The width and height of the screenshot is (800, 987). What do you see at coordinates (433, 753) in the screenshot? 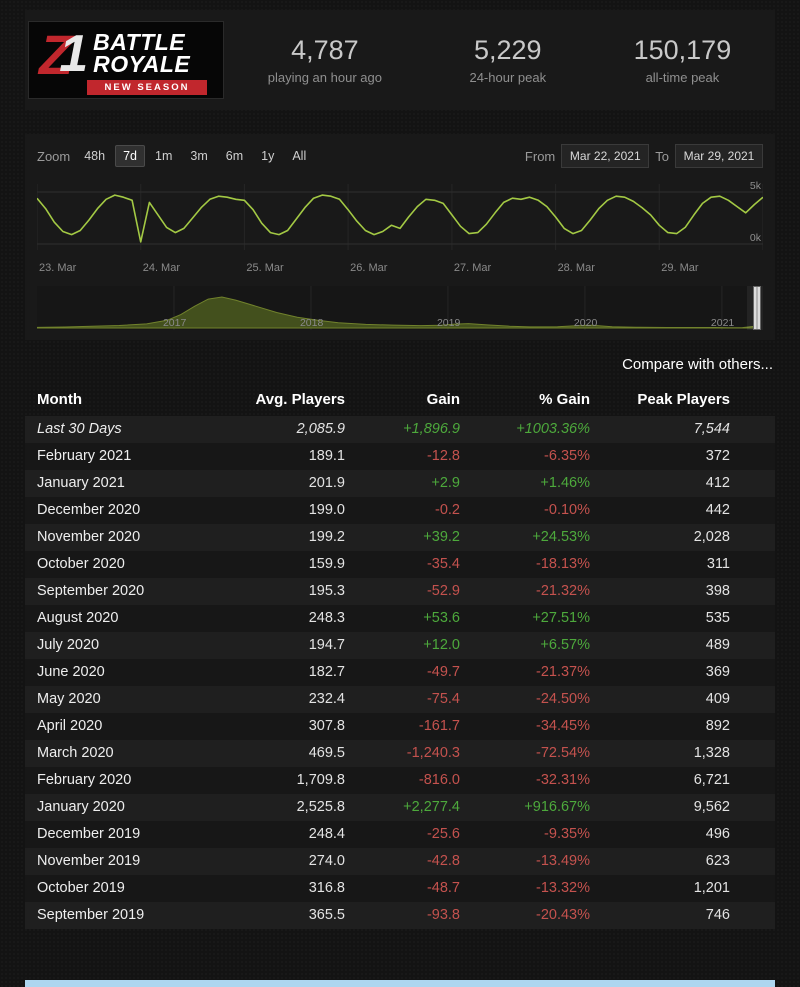
I see `gain-cell: -1,240.3` at bounding box center [433, 753].